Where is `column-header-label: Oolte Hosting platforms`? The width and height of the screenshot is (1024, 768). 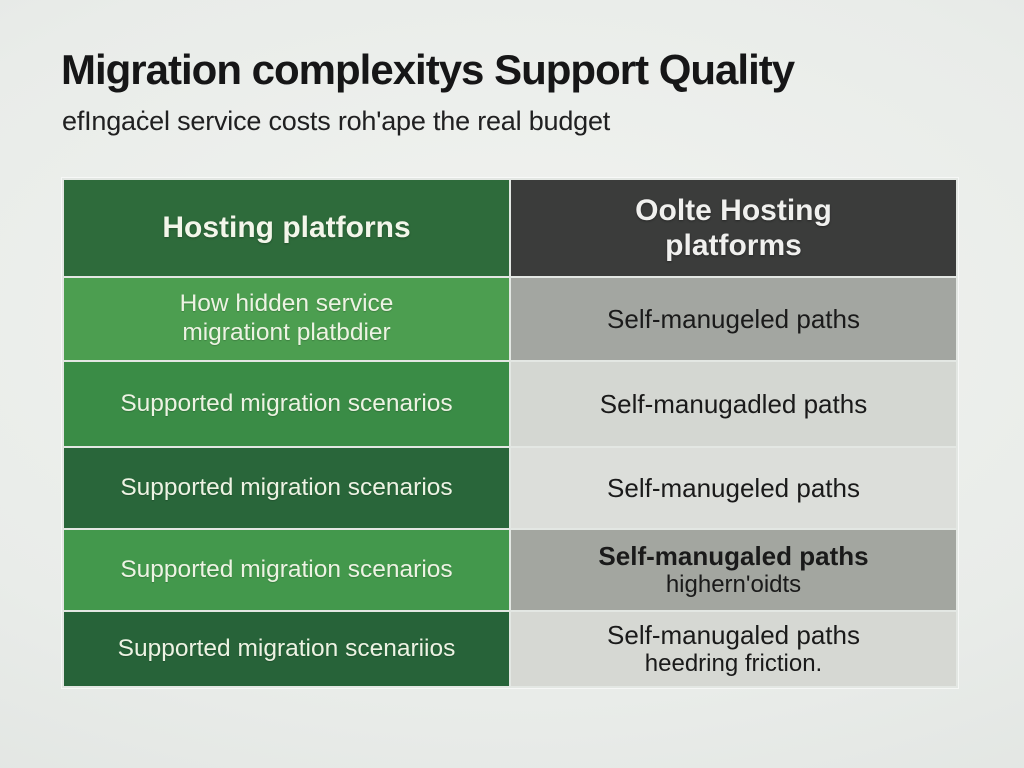 column-header-label: Oolte Hosting platforms is located at coordinates (733, 227).